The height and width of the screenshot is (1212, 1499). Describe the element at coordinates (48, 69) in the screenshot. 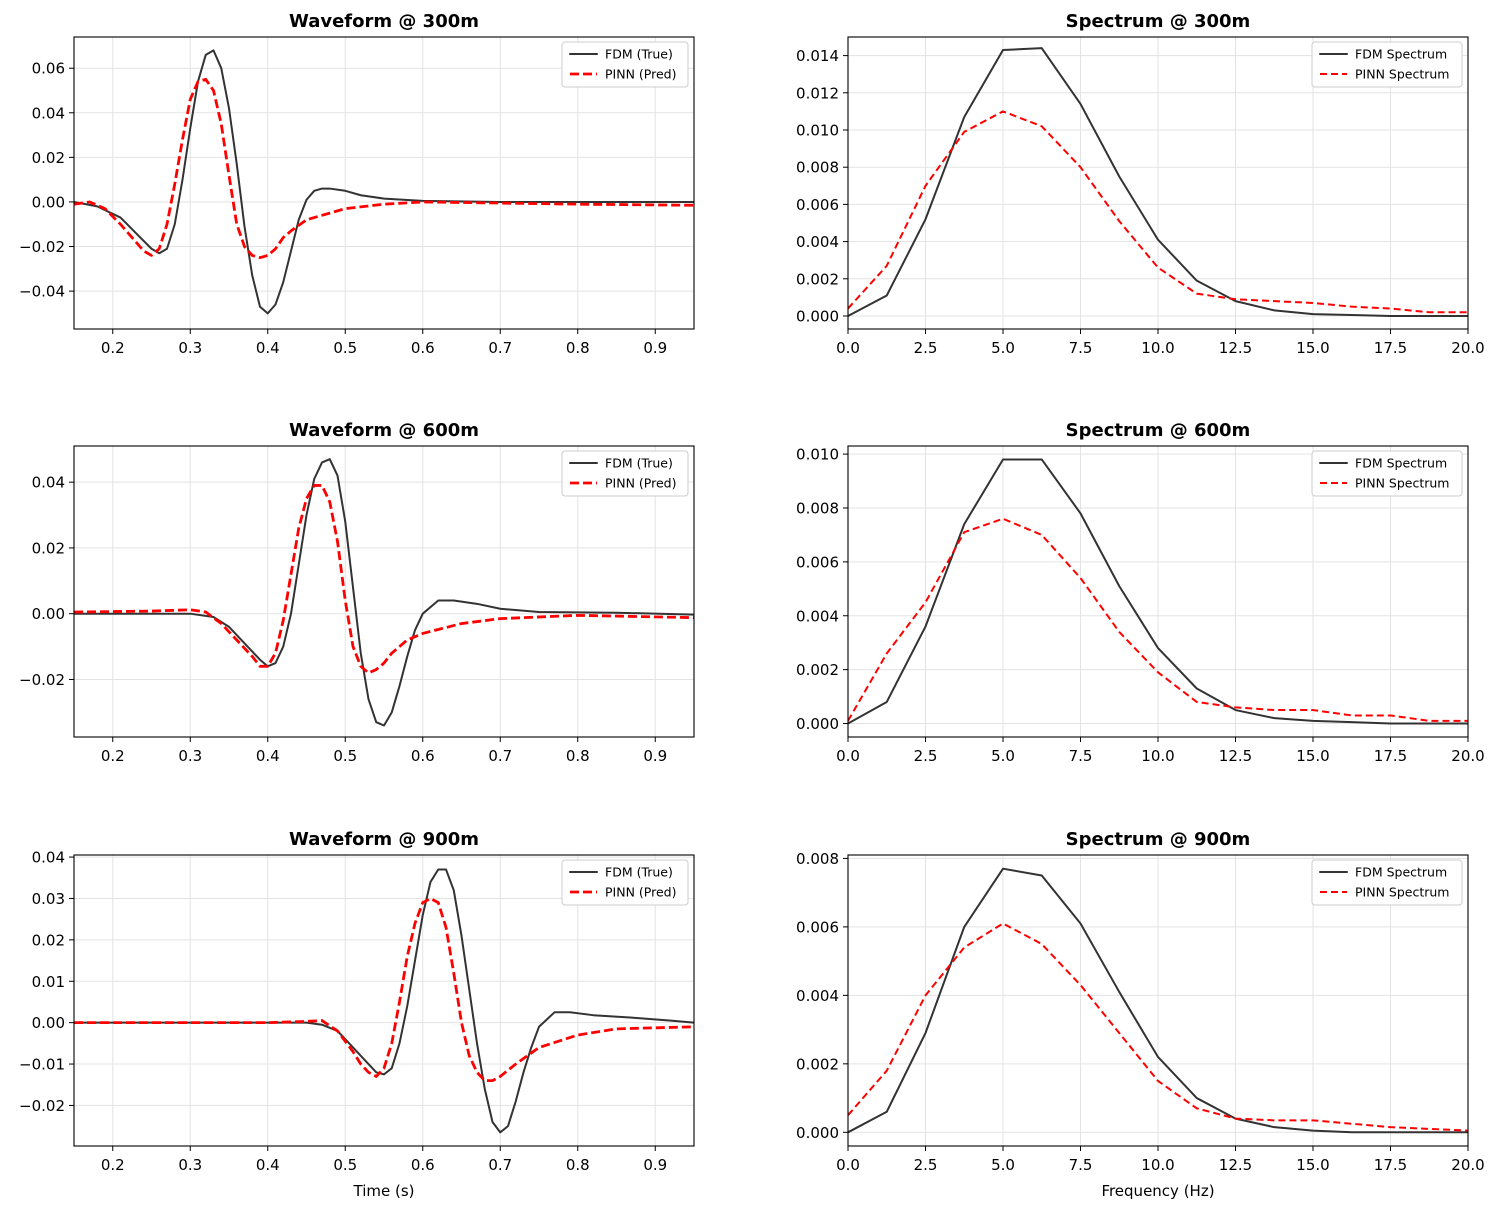

I see `y-tick-label: 0.06` at that location.